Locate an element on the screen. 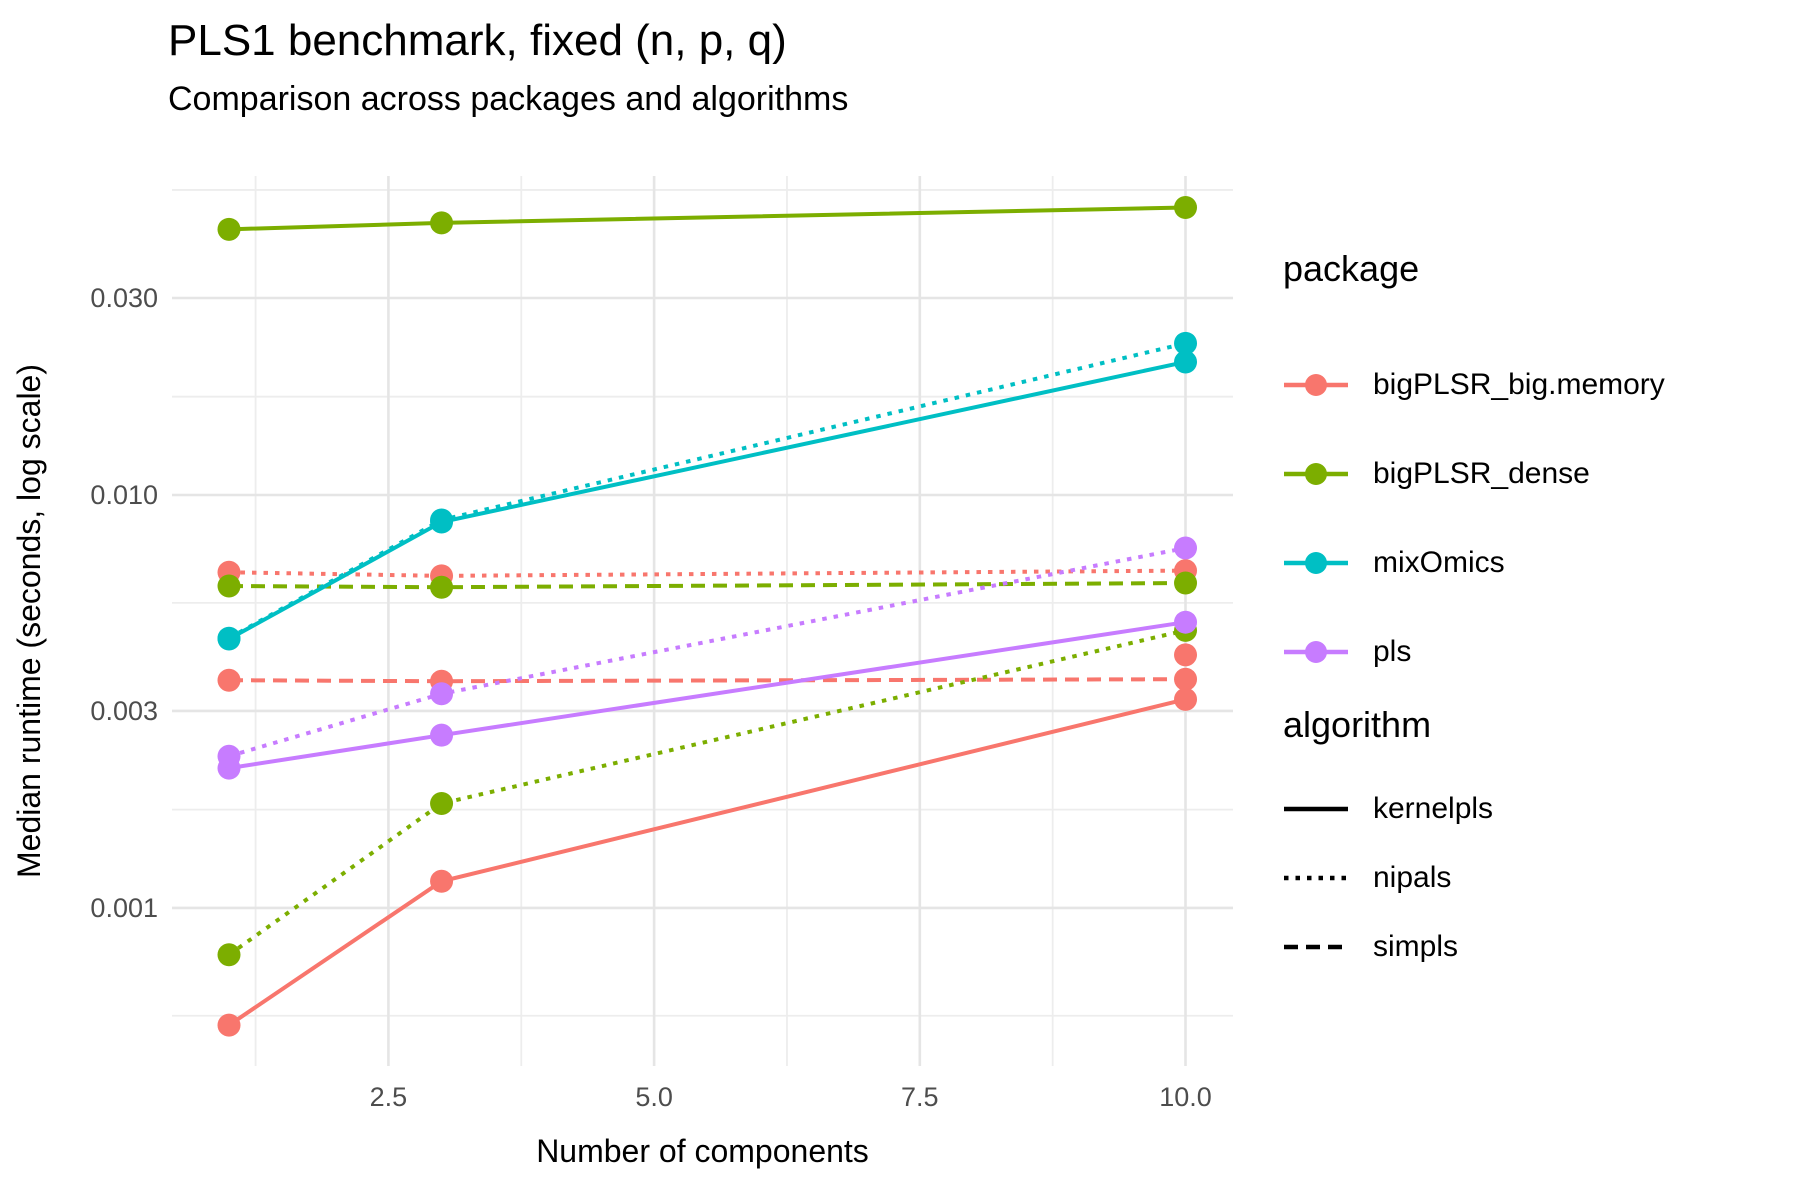 The height and width of the screenshot is (1200, 1800). legend-entry-package-bigPLSR_dense: bigPLSR_dense is located at coordinates (1541, 473).